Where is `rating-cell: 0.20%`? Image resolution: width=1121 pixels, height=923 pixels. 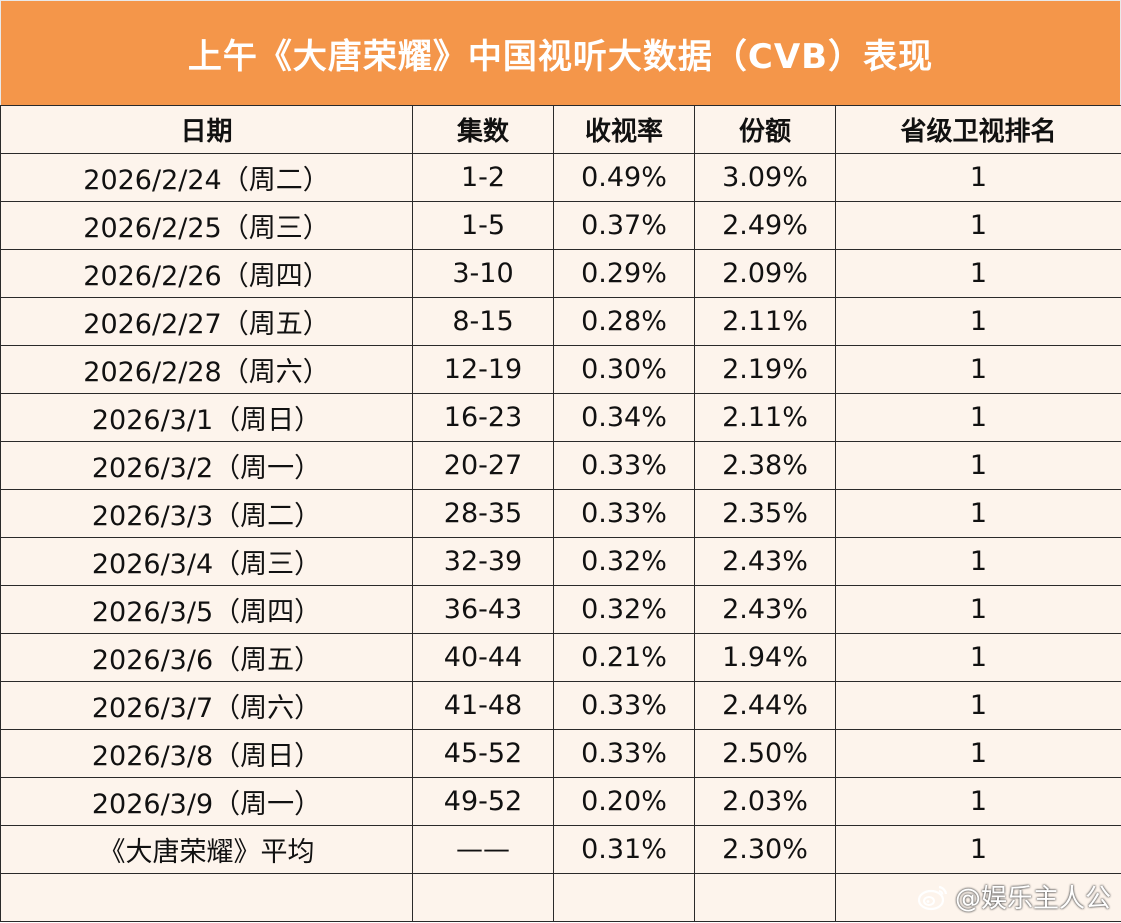 rating-cell: 0.20% is located at coordinates (624, 801).